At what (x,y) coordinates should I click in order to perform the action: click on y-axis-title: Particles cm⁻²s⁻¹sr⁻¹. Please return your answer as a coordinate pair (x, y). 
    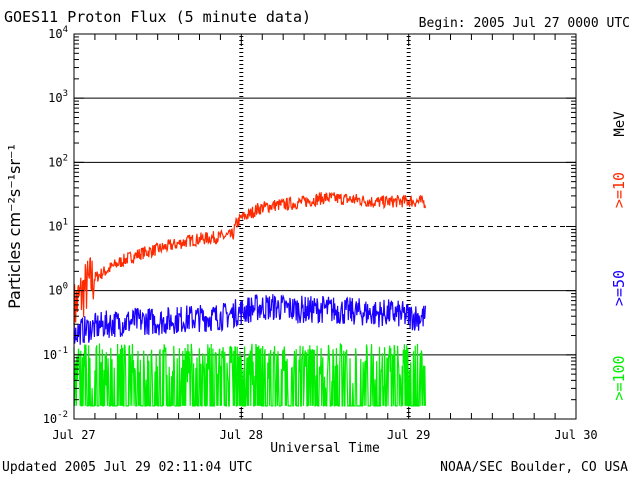
    Looking at the image, I should click on (14, 226).